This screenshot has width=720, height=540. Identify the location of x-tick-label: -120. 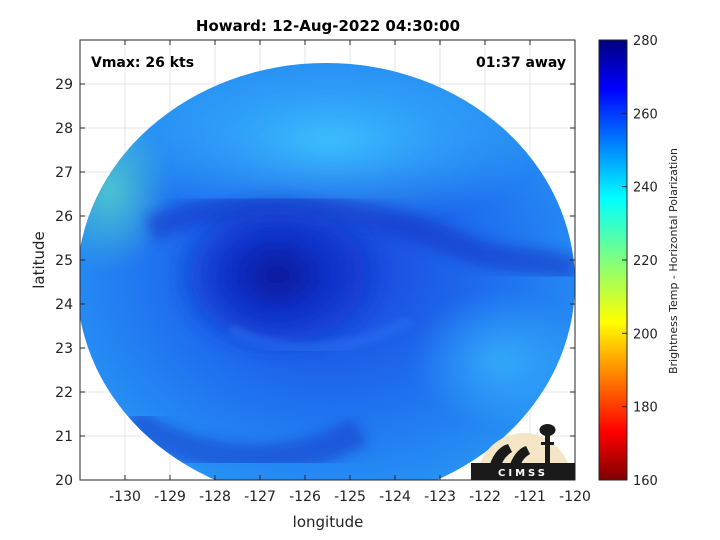
(575, 497).